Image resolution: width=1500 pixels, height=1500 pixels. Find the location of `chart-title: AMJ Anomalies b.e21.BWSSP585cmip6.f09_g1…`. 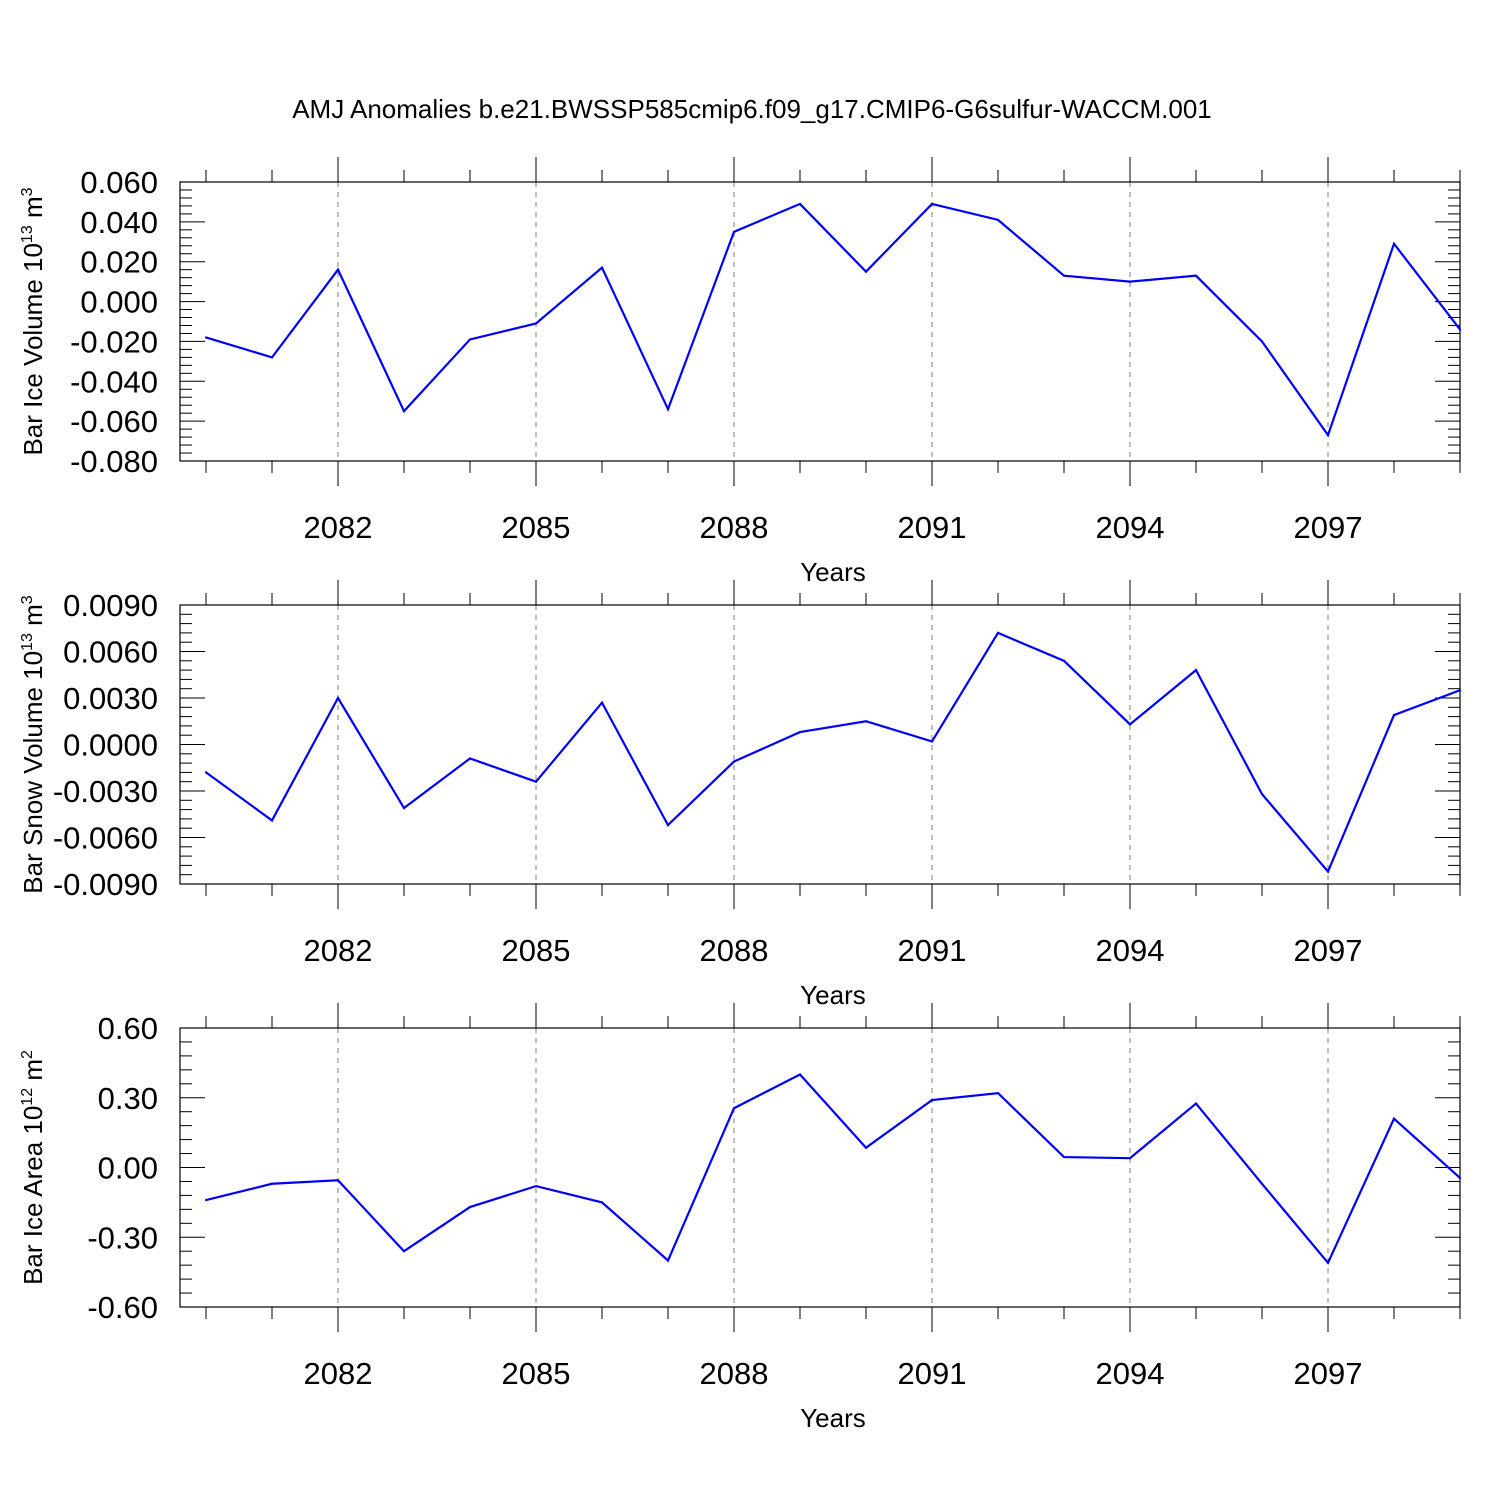

chart-title: AMJ Anomalies b.e21.BWSSP585cmip6.f09_g1… is located at coordinates (752, 109).